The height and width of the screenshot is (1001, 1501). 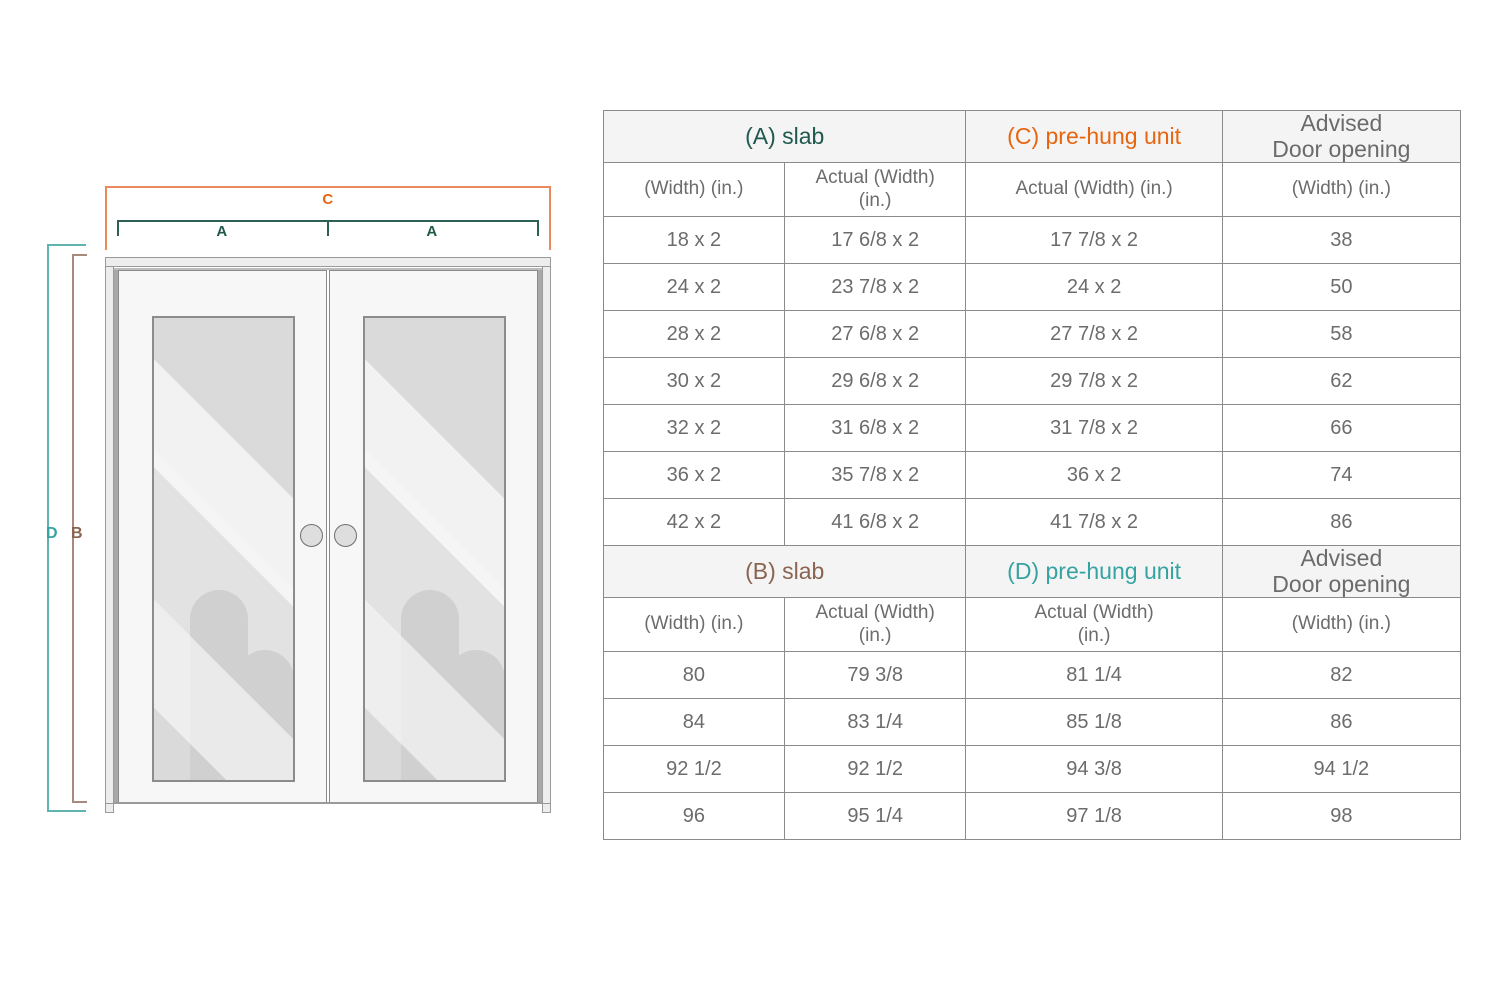 I want to click on section-0-subheader-cell-0: (Width) (in.), so click(x=694, y=189).